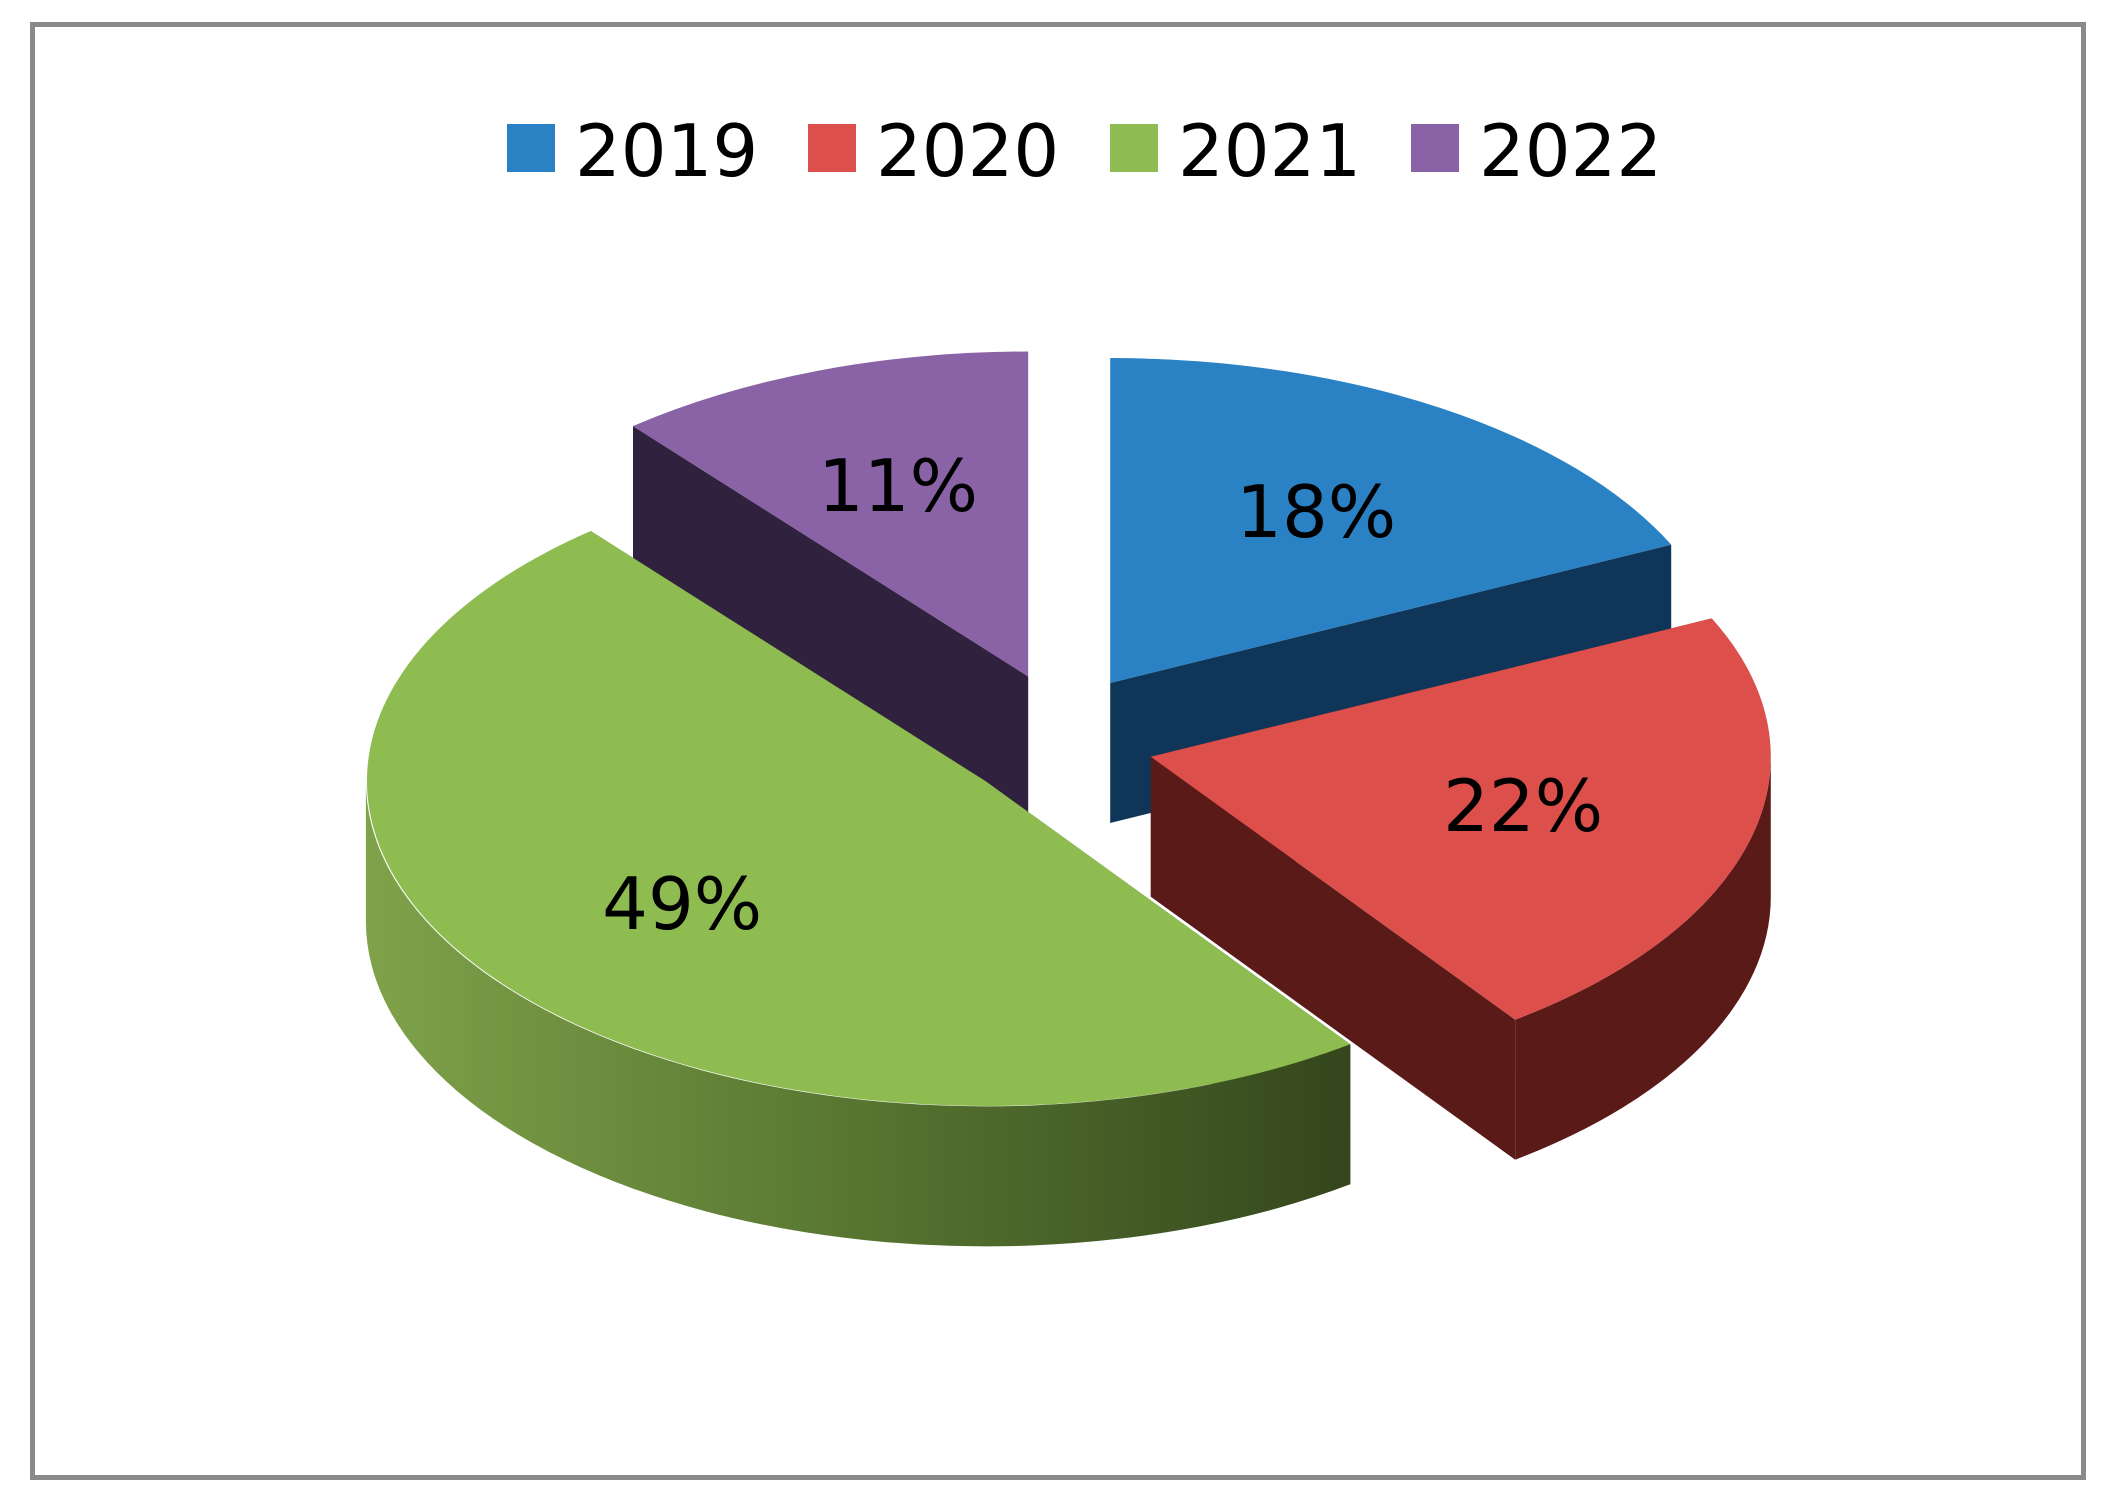  What do you see at coordinates (1333, 958) in the screenshot?
I see `slice-wall-2020-end` at bounding box center [1333, 958].